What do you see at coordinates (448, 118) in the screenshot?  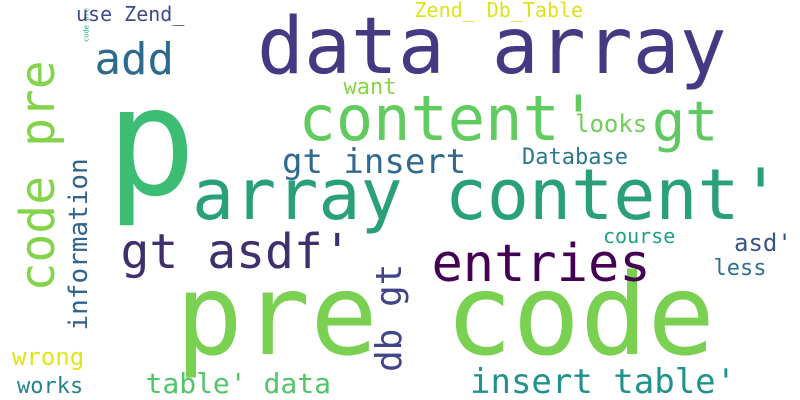 I see `word-content: content'` at bounding box center [448, 118].